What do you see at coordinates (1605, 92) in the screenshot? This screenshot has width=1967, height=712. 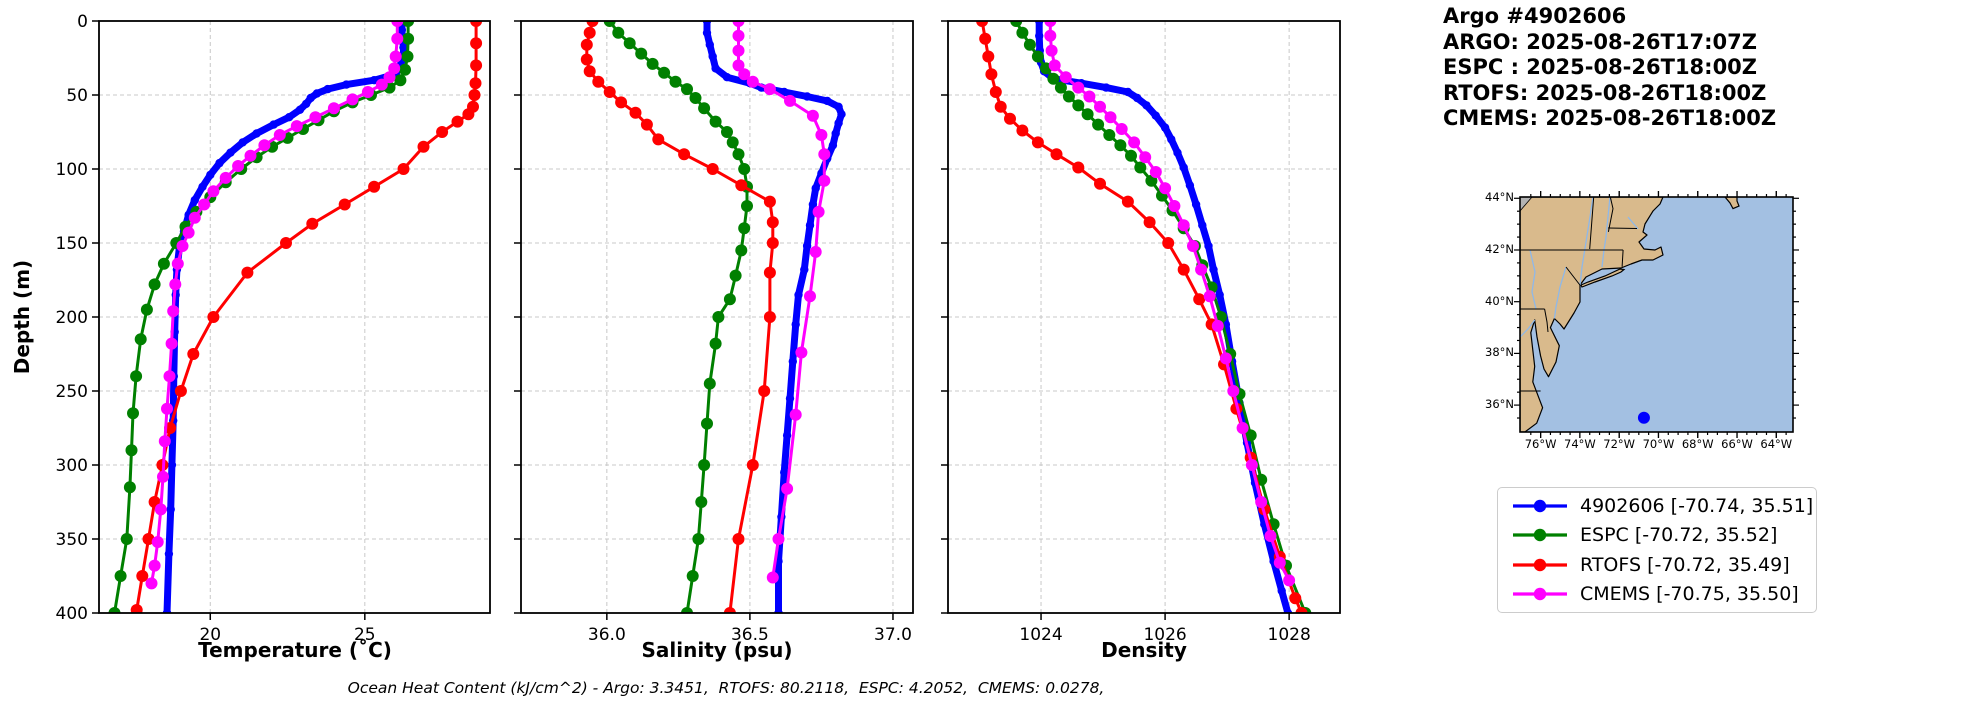 I see `rtofs-timestamp: RTOFS: 2025-08-26T18:00Z` at bounding box center [1605, 92].